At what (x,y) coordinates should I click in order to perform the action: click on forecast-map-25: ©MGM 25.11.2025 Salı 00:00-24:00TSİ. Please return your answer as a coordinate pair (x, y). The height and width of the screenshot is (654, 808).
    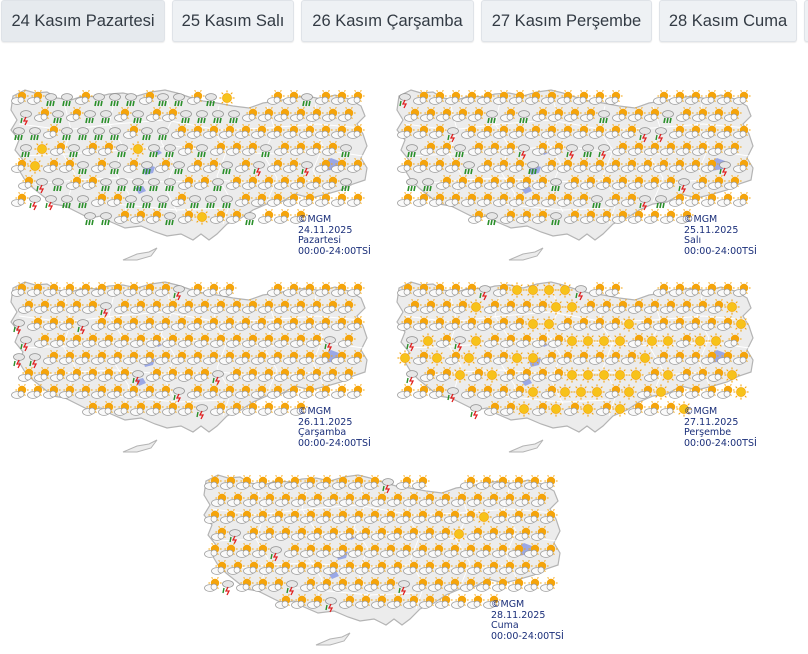
    Looking at the image, I should click on (581, 176).